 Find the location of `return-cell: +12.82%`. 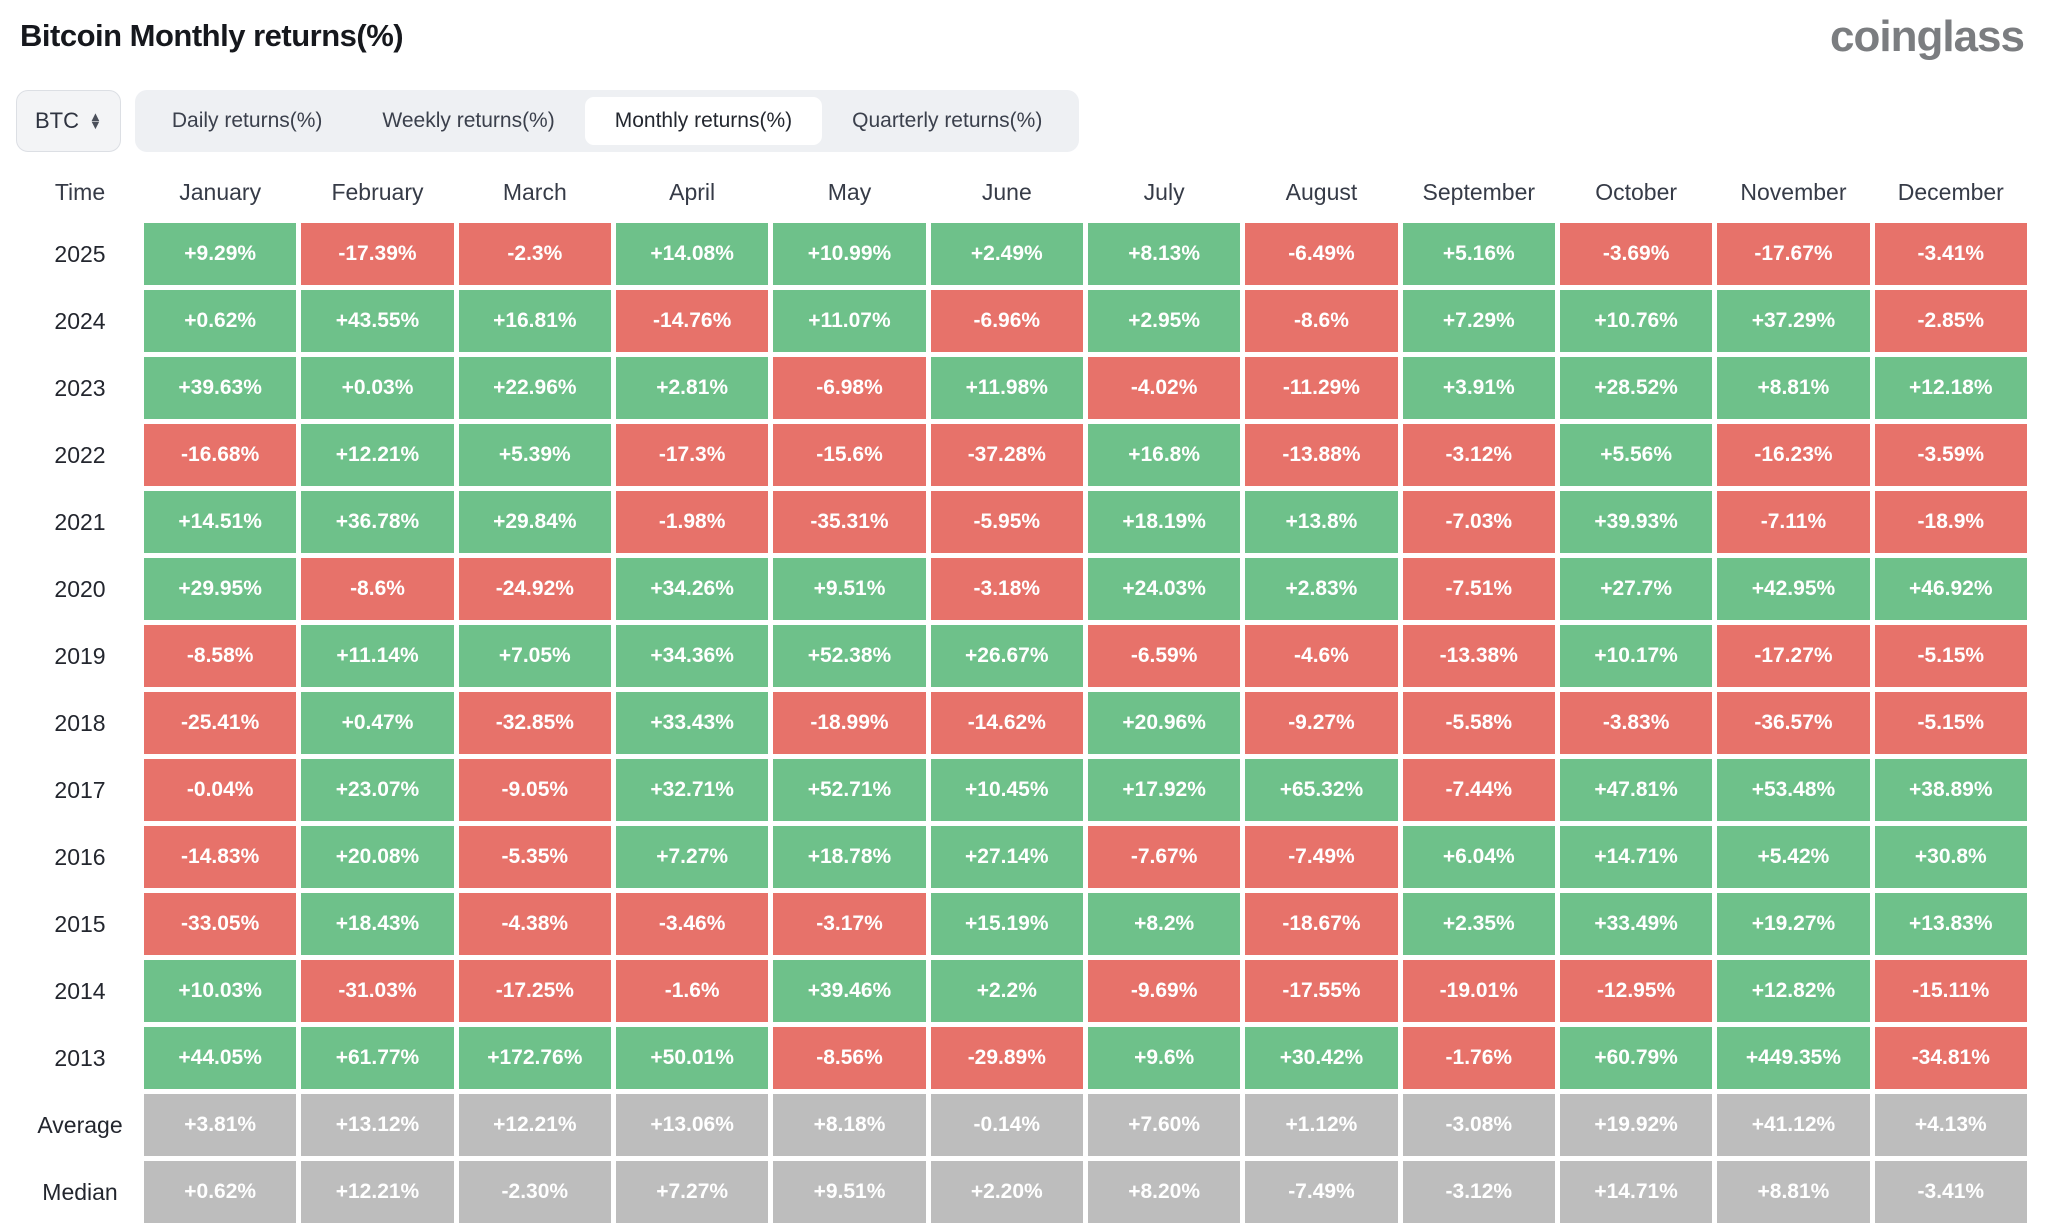

return-cell: +12.82% is located at coordinates (1793, 991).